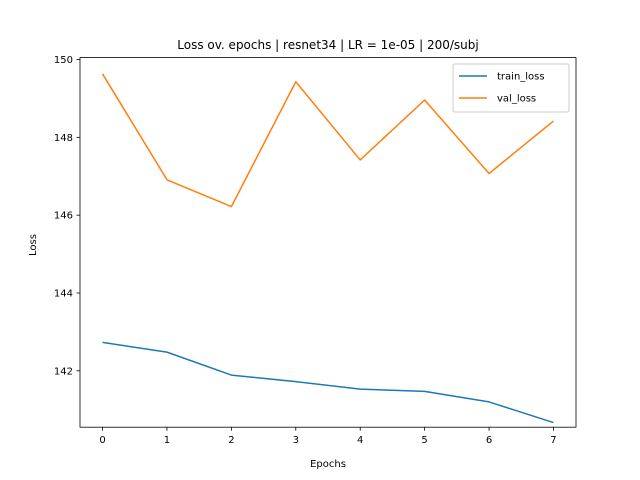 This screenshot has height=480, width=640. Describe the element at coordinates (33, 245) in the screenshot. I see `y-axis-label: Loss` at that location.